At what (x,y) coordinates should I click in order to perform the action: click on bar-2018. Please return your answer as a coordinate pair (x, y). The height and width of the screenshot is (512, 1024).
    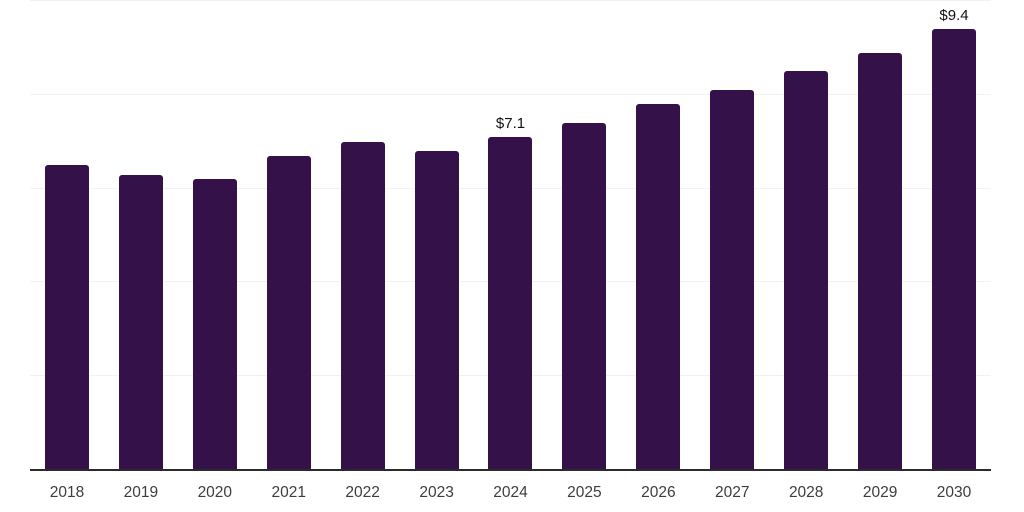
    Looking at the image, I should click on (66, 317).